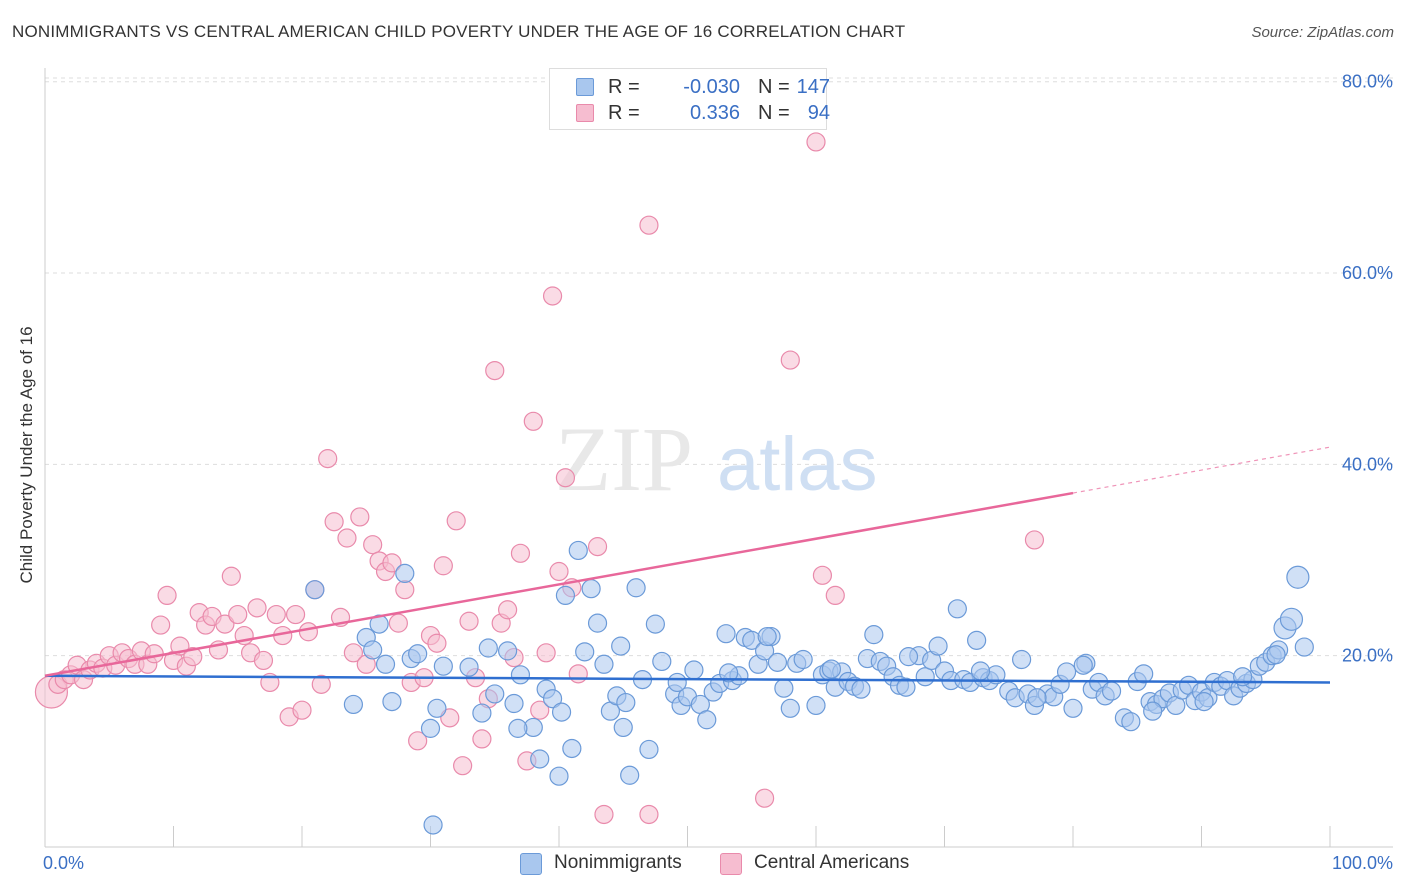 This screenshot has width=1406, height=892. What do you see at coordinates (1367, 273) in the screenshot?
I see `y-tick-label: 60.0%` at bounding box center [1367, 273].